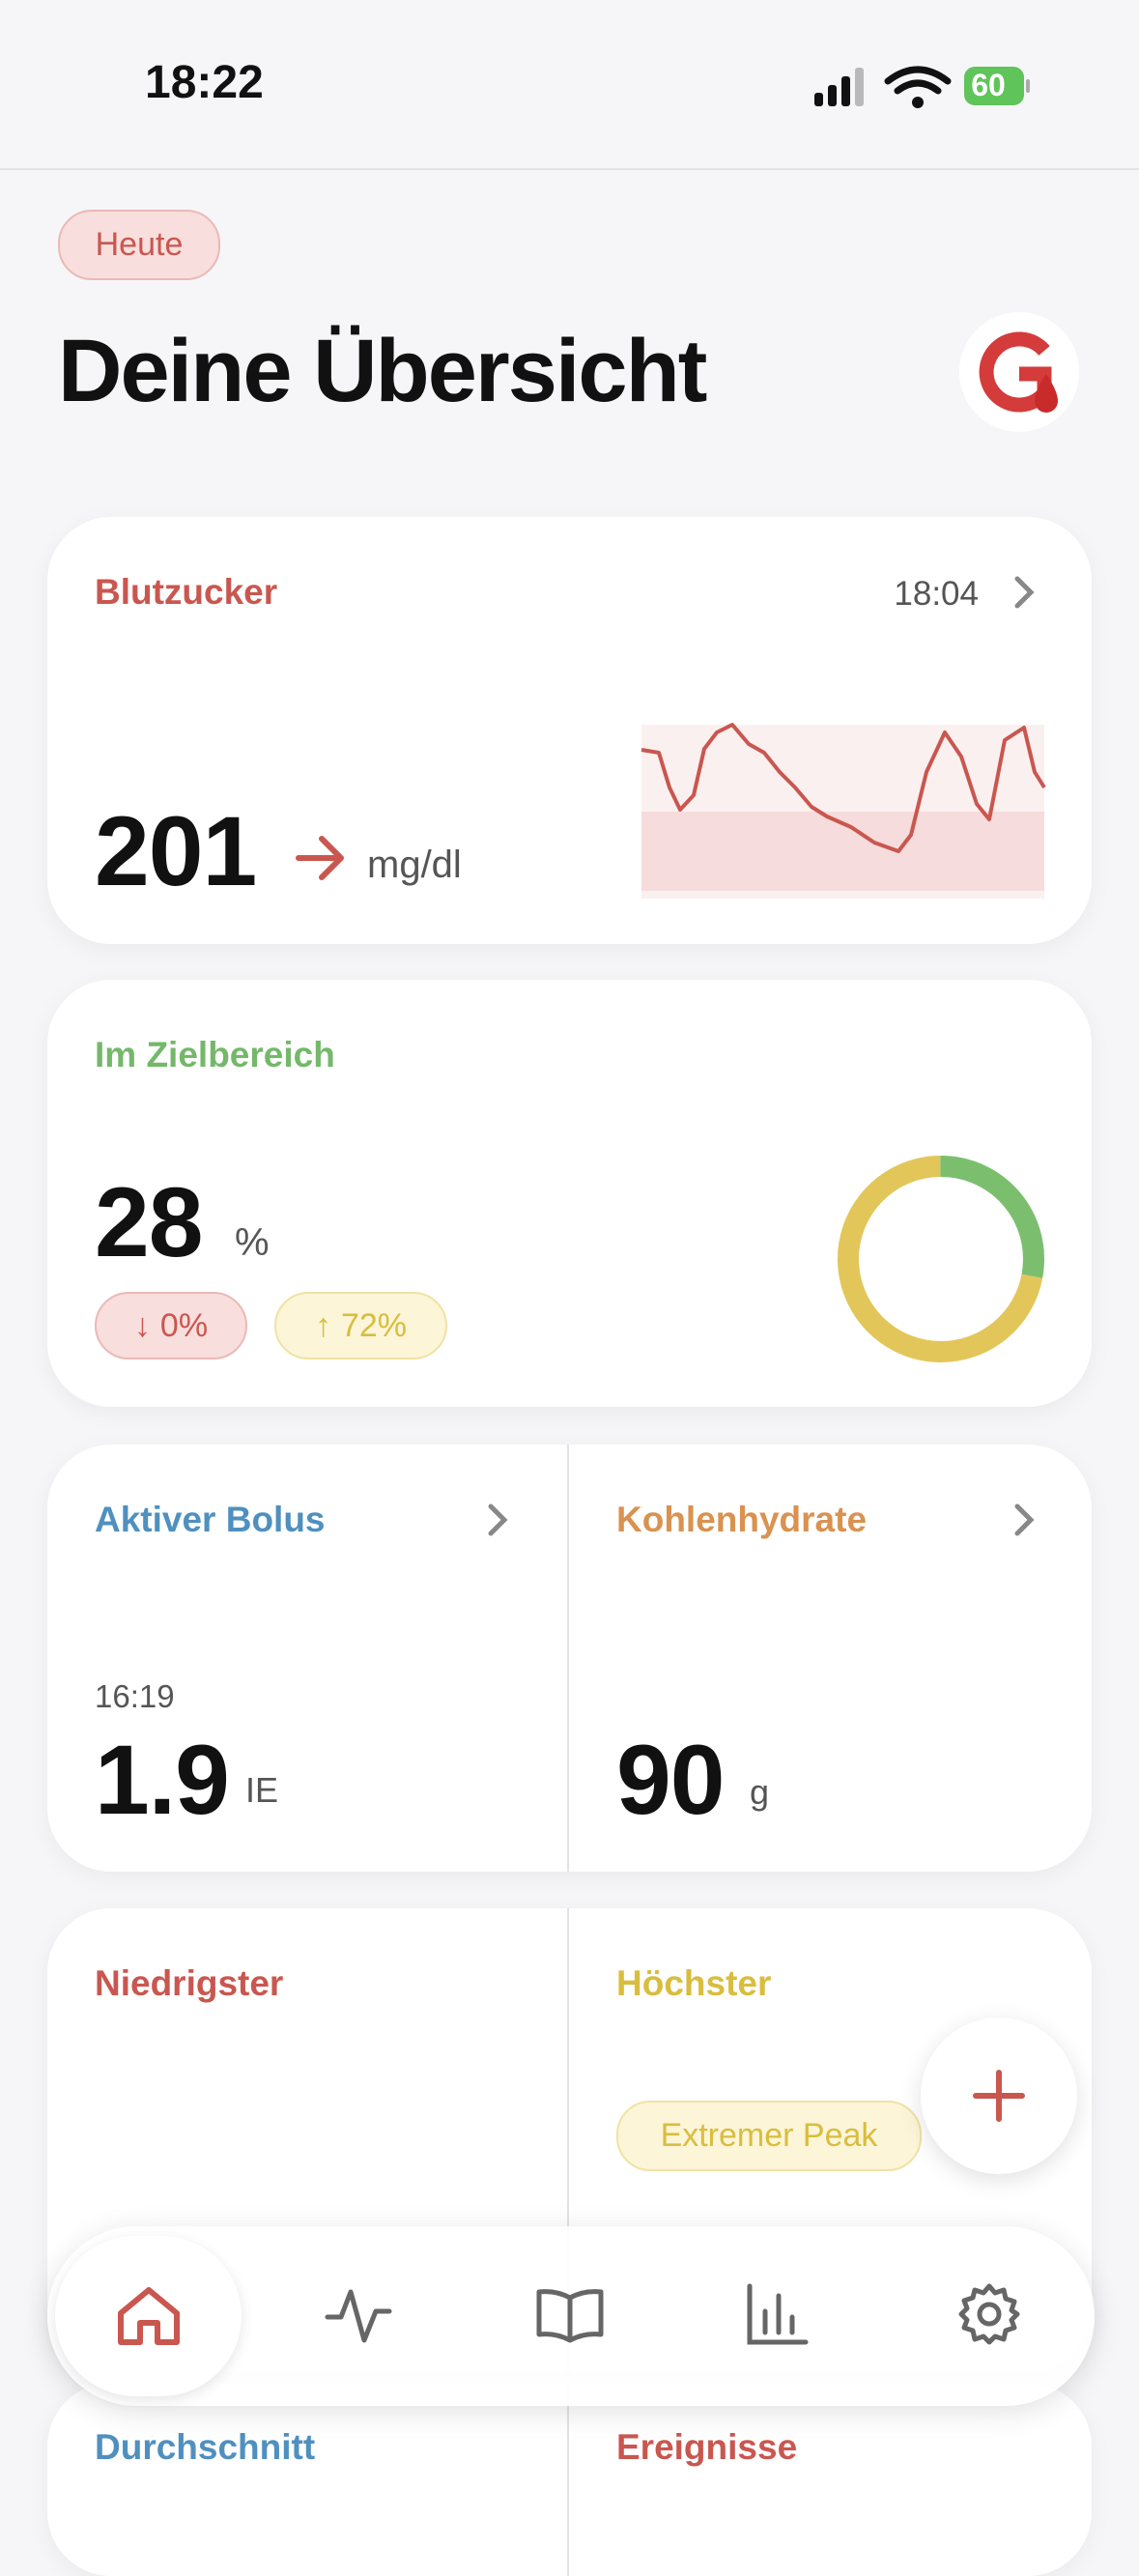  Describe the element at coordinates (760, 1792) in the screenshot. I see `carbs-unit: g` at that location.